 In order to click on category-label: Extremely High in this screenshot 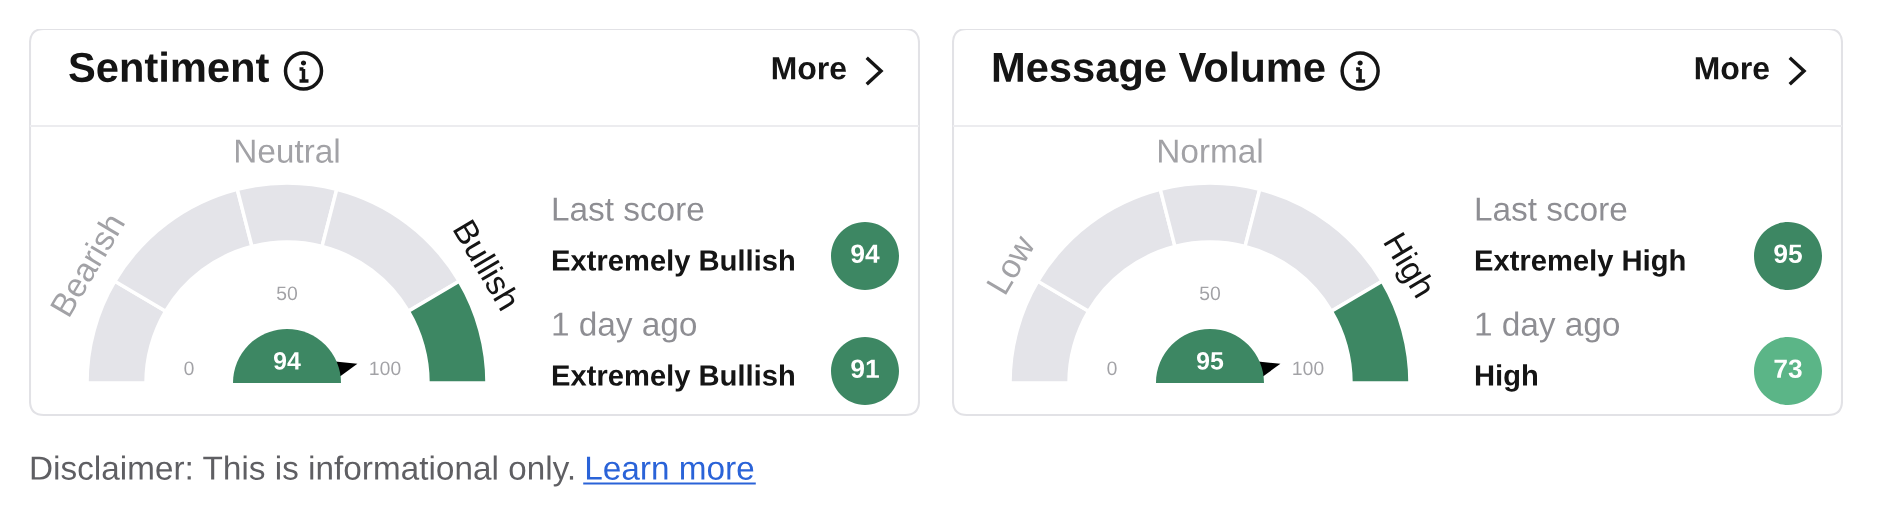, I will do `click(1580, 263)`.